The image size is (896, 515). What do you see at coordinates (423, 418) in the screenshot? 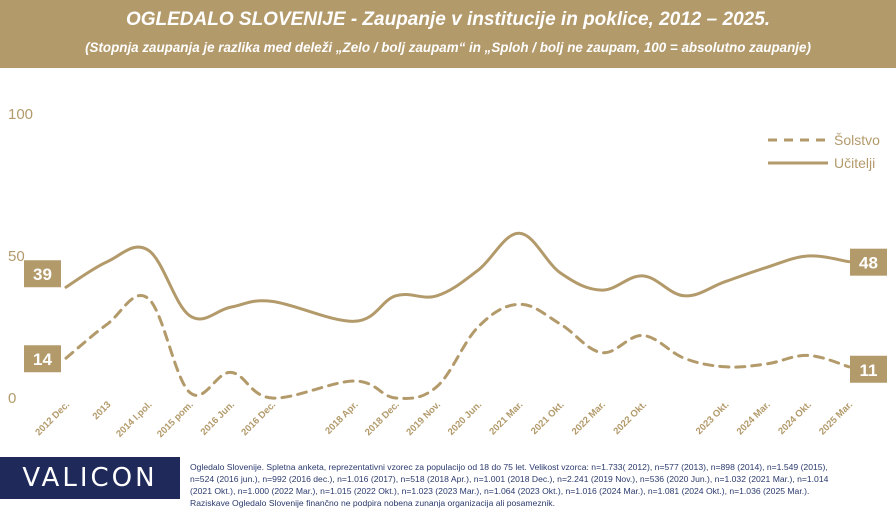
I see `x-tick-label: 2019 Nov.` at bounding box center [423, 418].